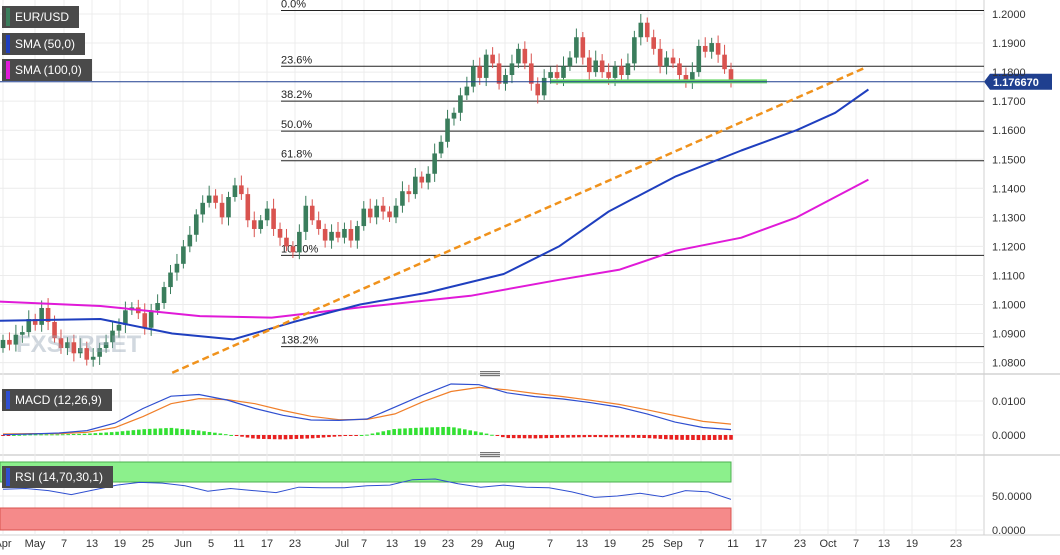  I want to click on legend-sma50: SMA (50,0), so click(44, 44).